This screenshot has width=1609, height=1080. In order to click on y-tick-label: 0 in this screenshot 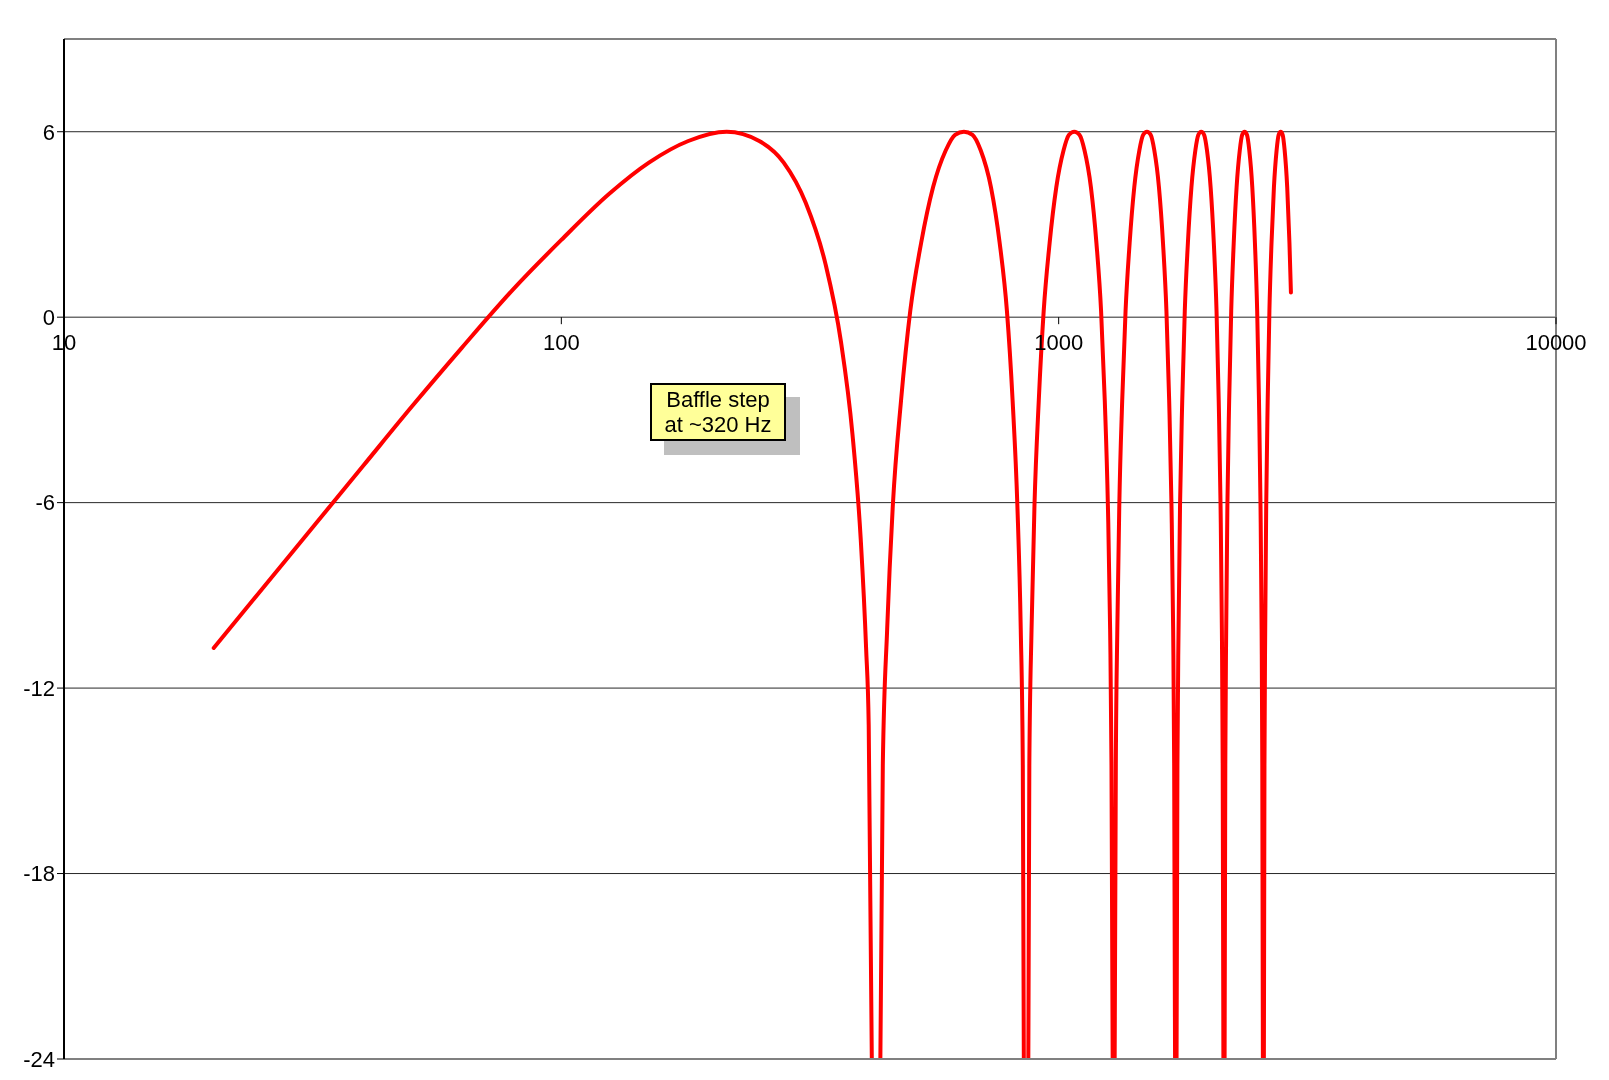, I will do `click(48, 317)`.